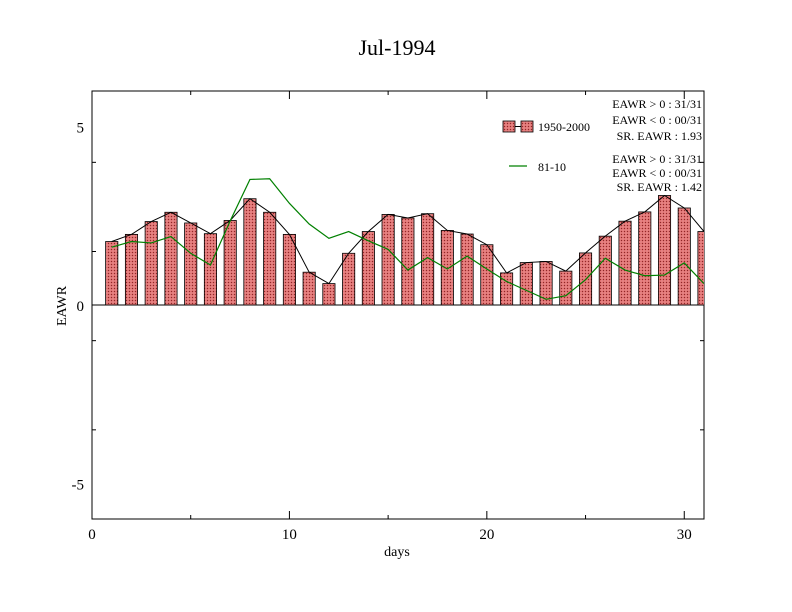  I want to click on x-axis-label: days, so click(397, 552).